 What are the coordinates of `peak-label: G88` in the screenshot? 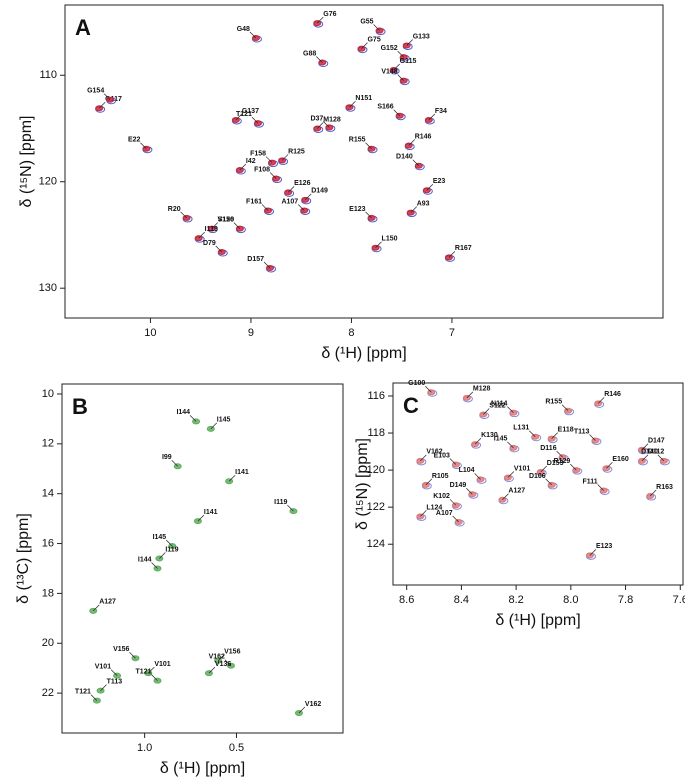 It's located at (309, 53).